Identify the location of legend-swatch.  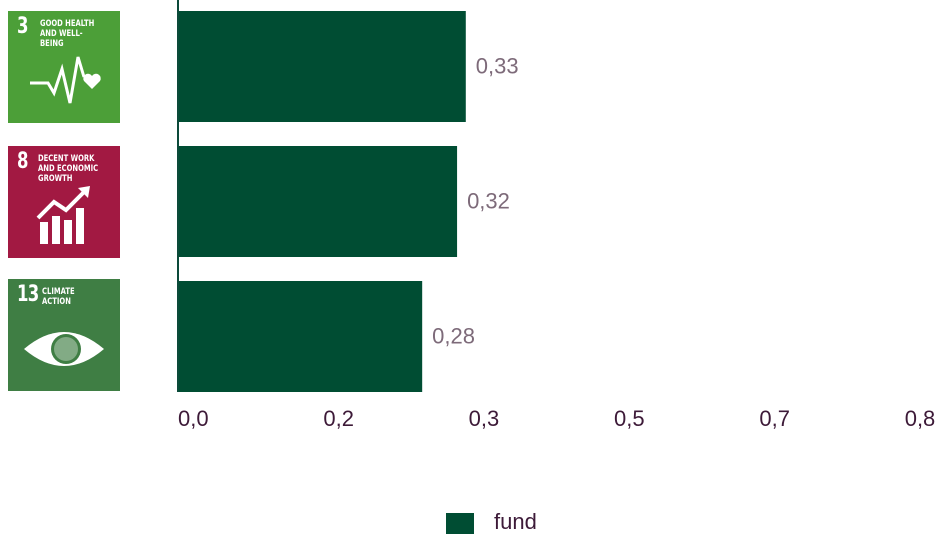
(460, 523).